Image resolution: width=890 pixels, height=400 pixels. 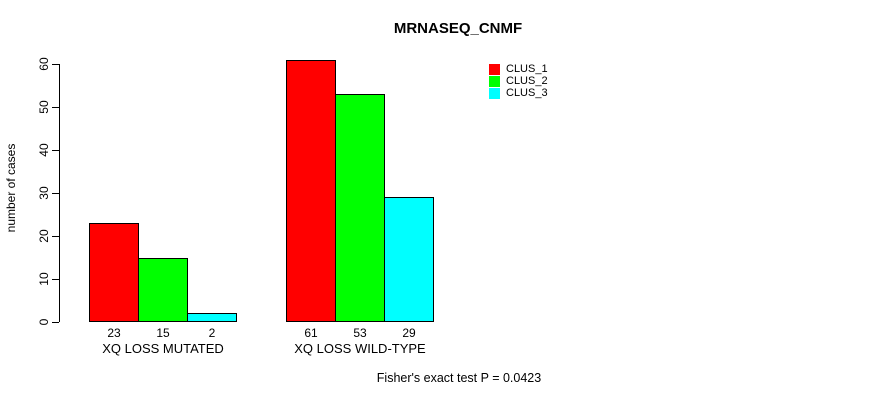 I want to click on y-tick-label: 0, so click(x=44, y=322).